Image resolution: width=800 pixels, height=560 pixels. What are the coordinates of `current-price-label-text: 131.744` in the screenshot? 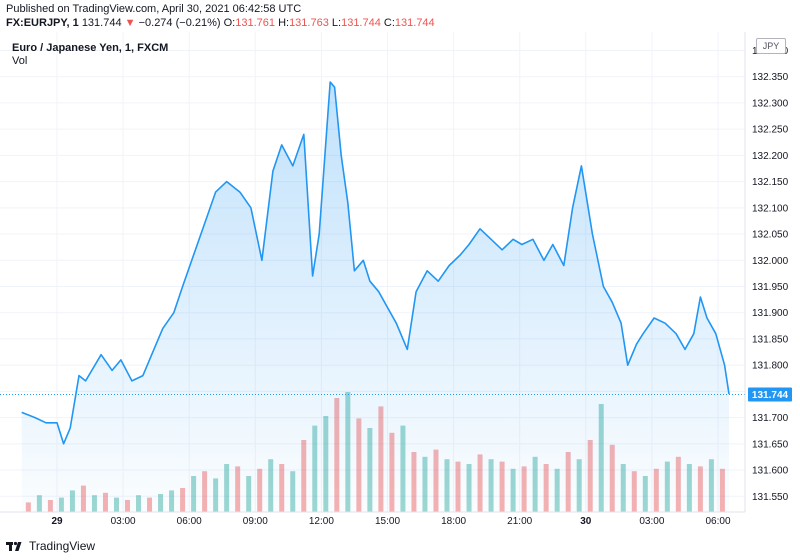 It's located at (770, 395).